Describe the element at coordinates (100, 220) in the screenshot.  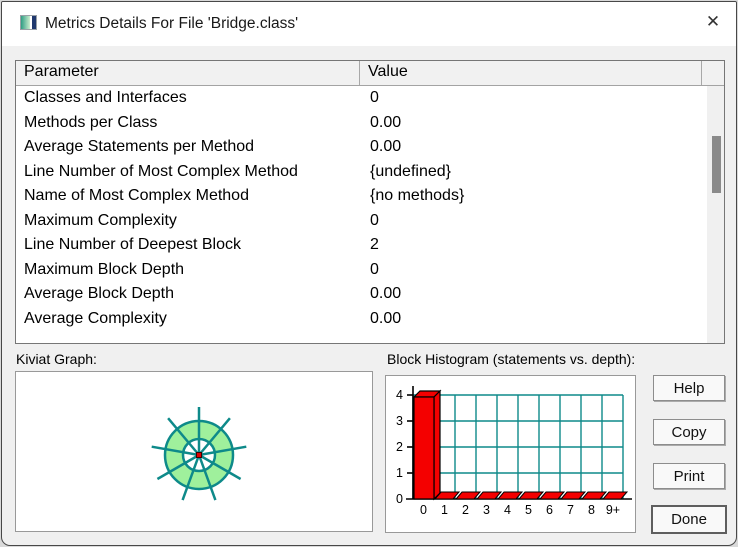
I see `row-parameter: Maximum Complexity` at that location.